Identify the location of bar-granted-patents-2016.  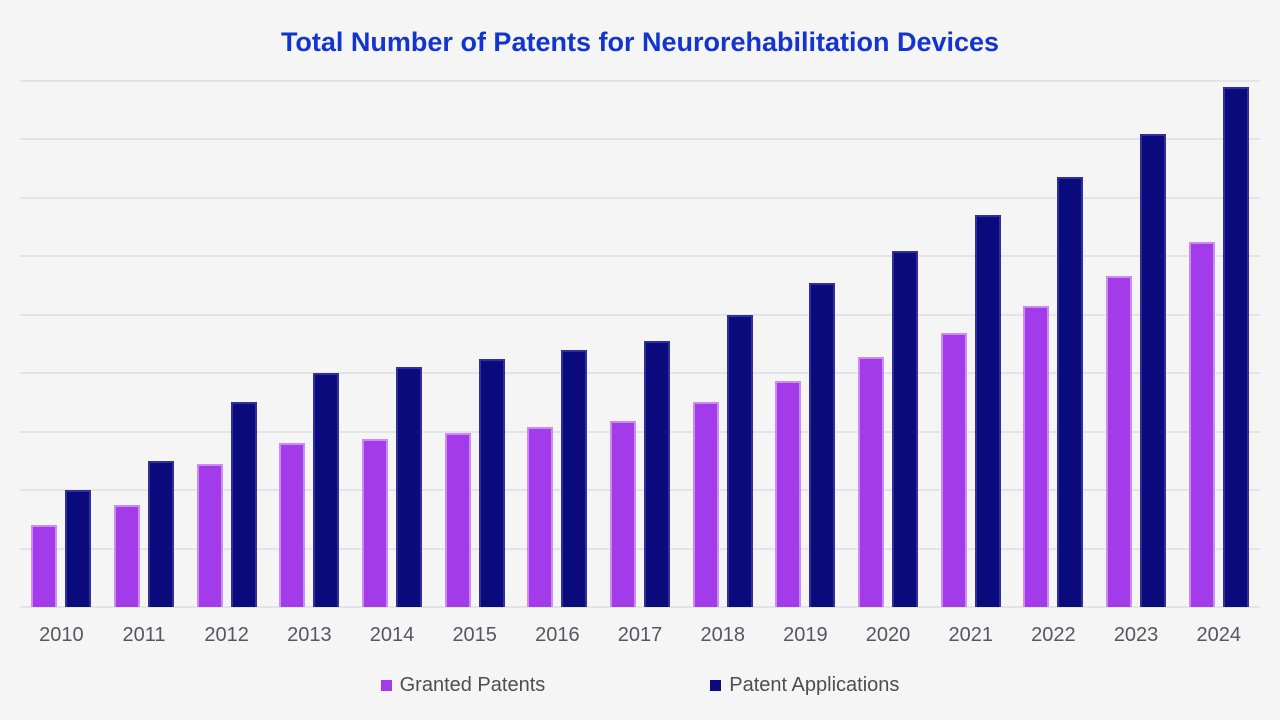
(540, 517).